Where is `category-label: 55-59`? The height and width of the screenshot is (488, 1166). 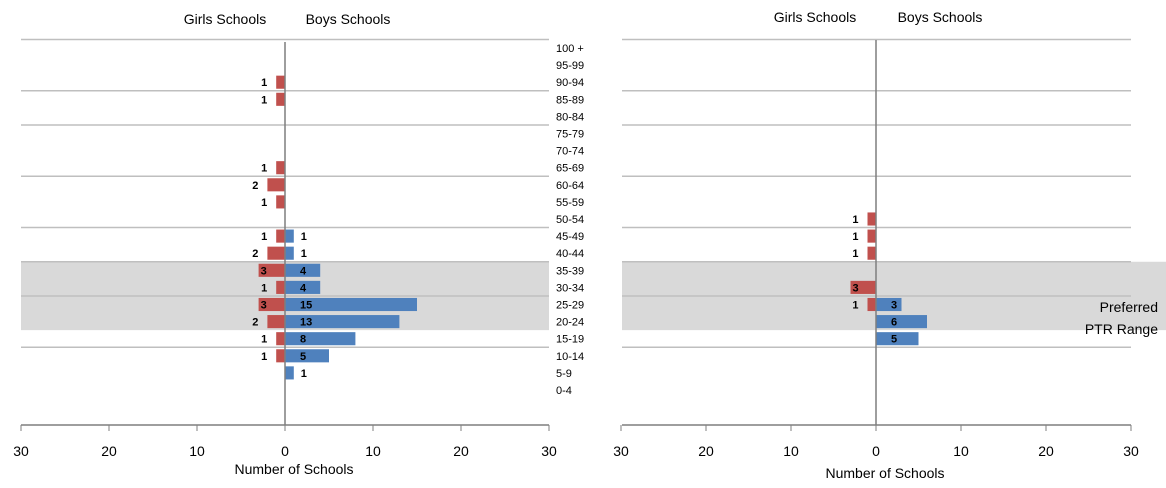
category-label: 55-59 is located at coordinates (570, 203).